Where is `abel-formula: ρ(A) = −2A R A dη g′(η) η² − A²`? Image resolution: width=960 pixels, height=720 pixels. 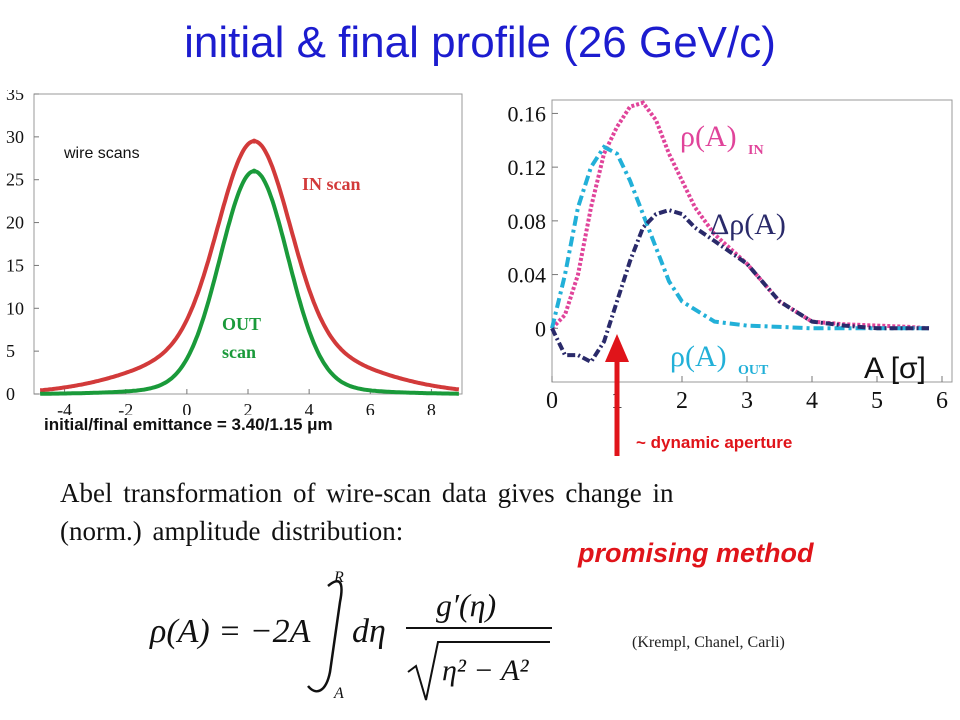 abel-formula: ρ(A) = −2A R A dη g′(η) η² − A² is located at coordinates (350, 635).